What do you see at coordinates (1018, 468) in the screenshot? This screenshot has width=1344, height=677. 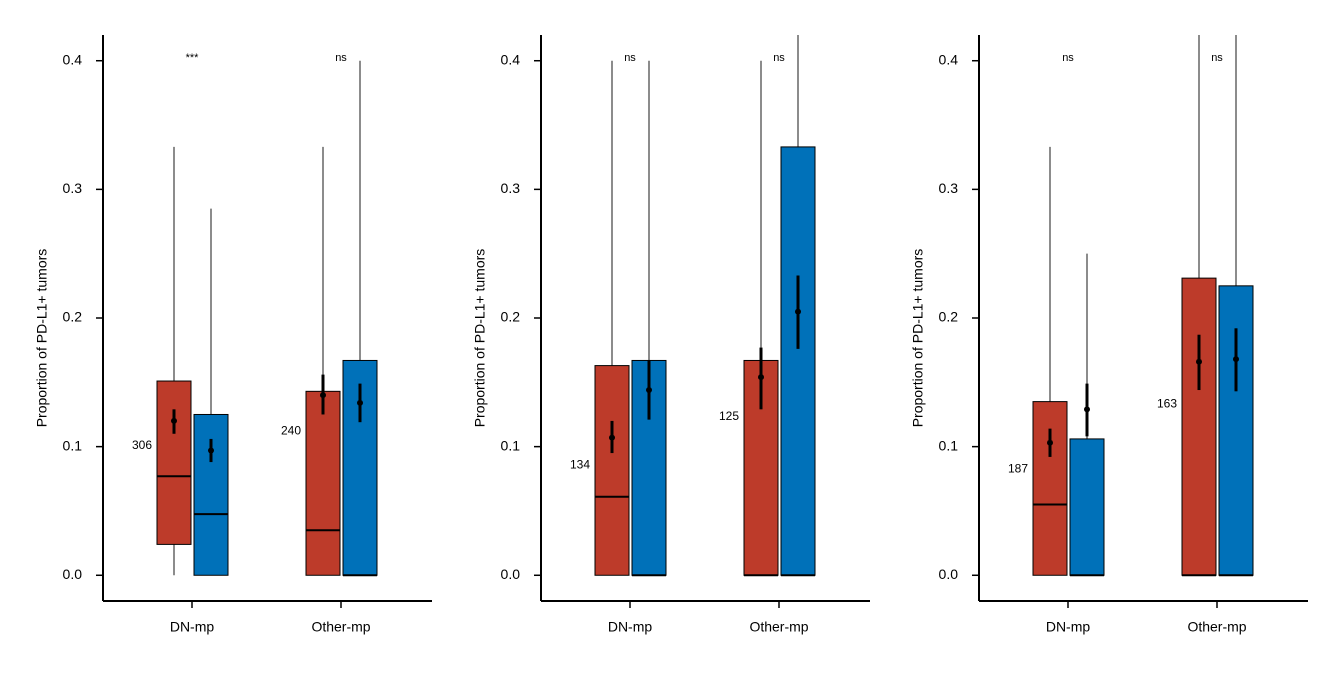 I see `count-label: 187` at bounding box center [1018, 468].